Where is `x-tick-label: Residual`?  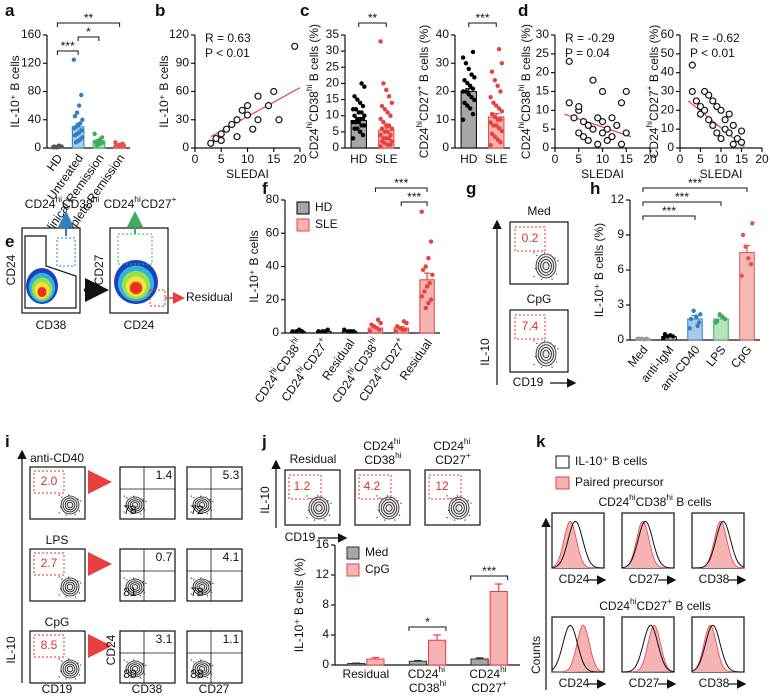
x-tick-label: Residual is located at coordinates (365, 674).